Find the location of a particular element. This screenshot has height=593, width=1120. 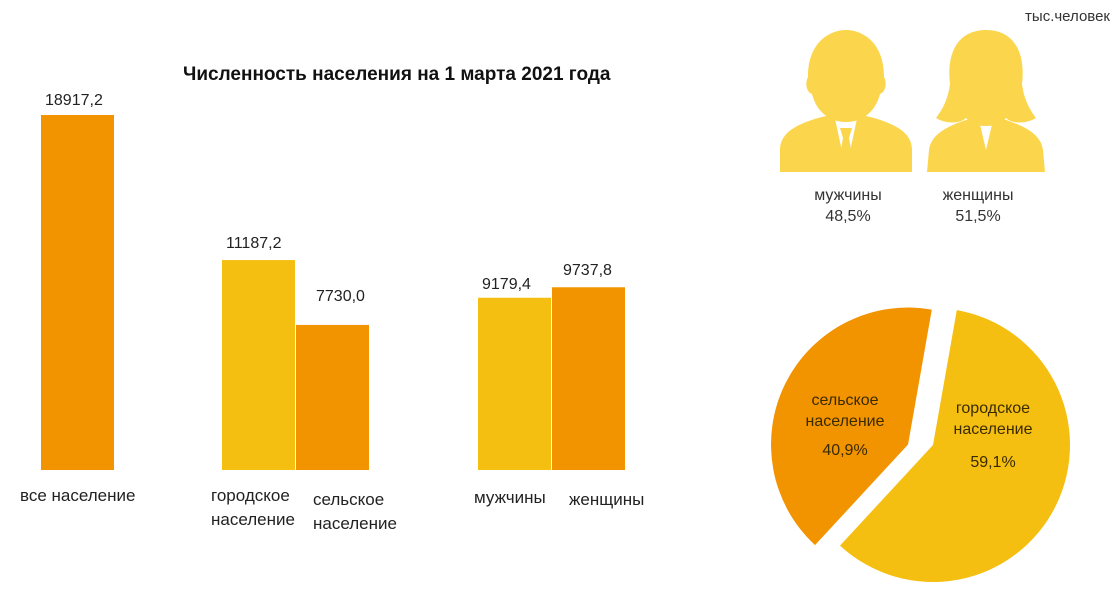

category-label-rural-population: сельское население is located at coordinates (355, 511).